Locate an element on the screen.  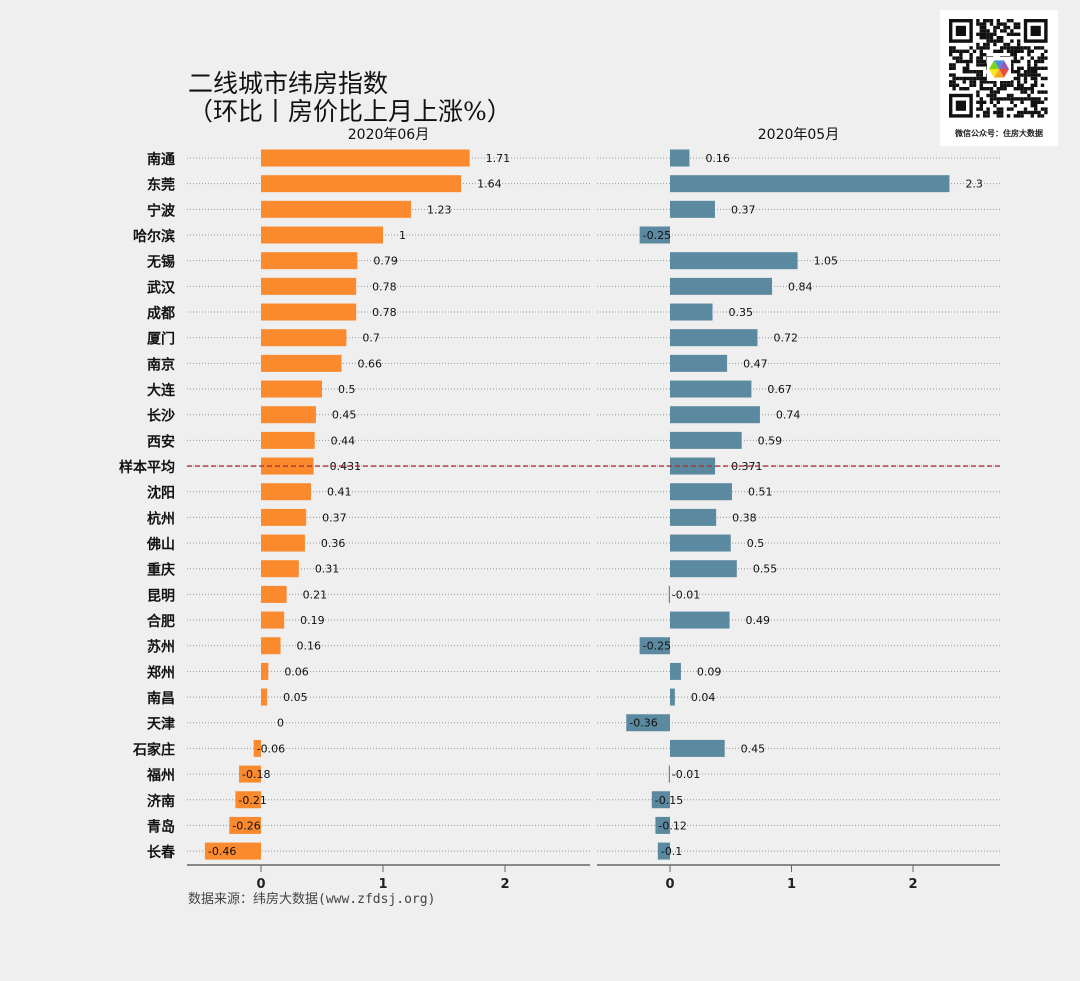
data-label: 0.35 is located at coordinates (741, 312).